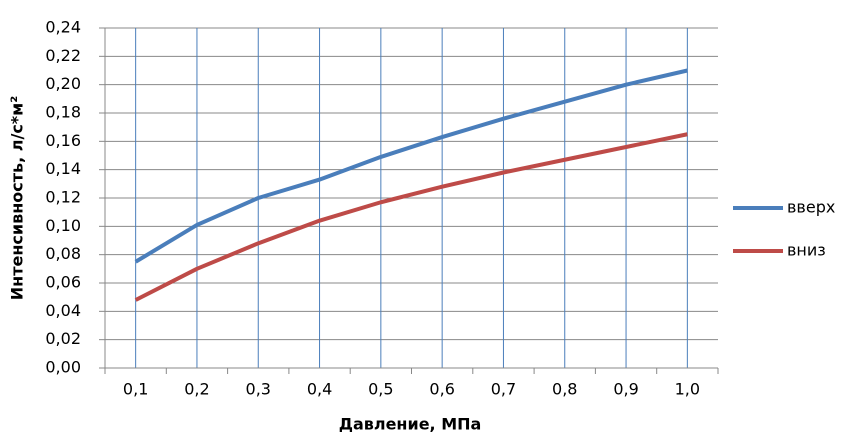  I want to click on y-tick-label: 0,12, so click(63, 197).